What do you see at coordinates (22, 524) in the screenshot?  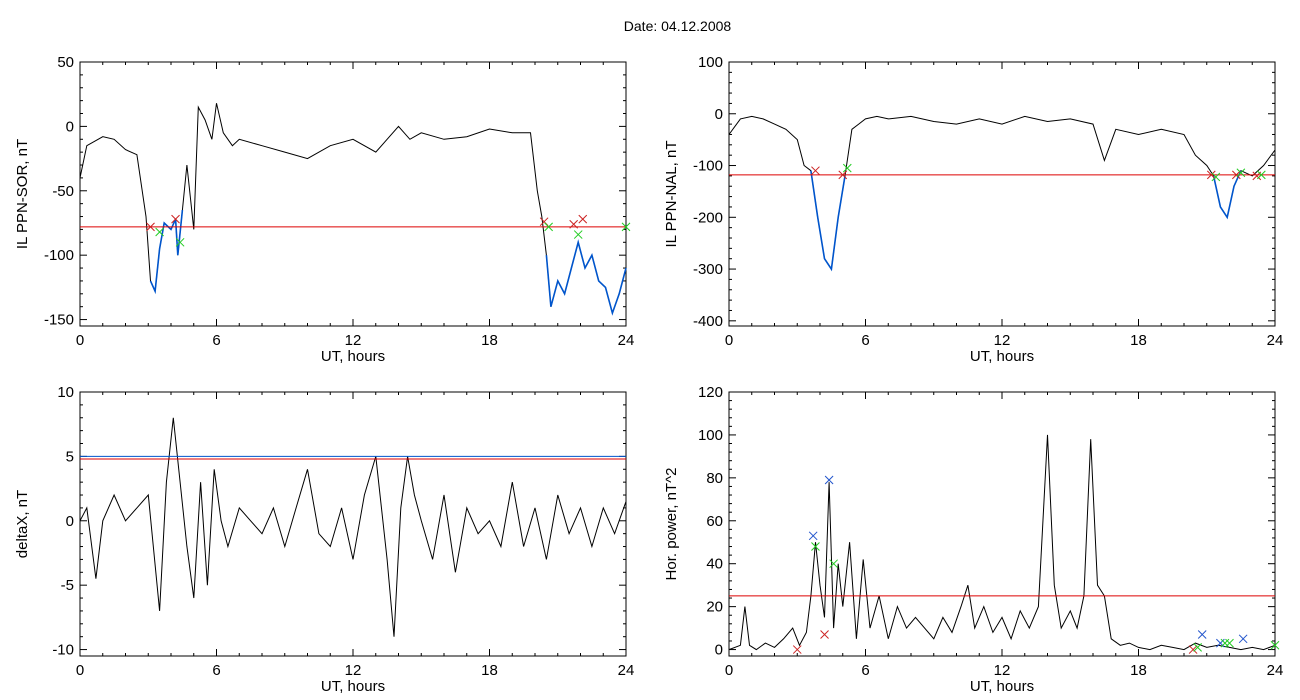 I see `y-axis-label: deltaX, nT` at bounding box center [22, 524].